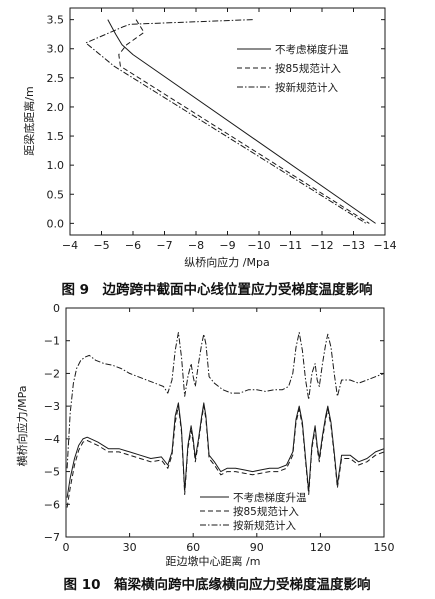  Describe the element at coordinates (290, 245) in the screenshot. I see `fig9-x-tick-label: −11` at that location.